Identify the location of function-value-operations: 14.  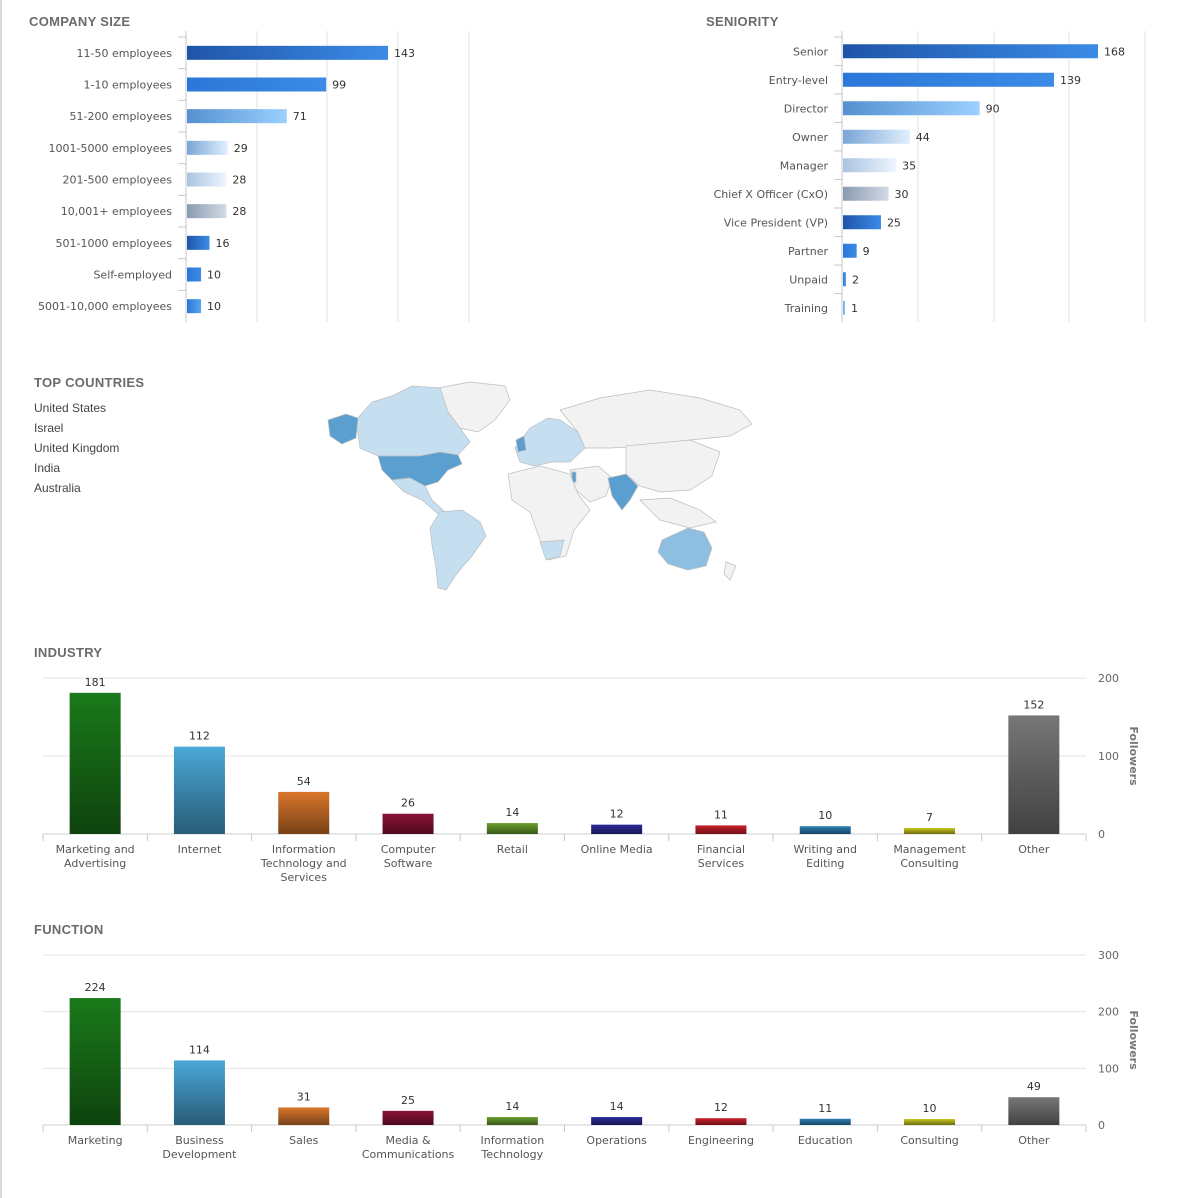
(617, 1106).